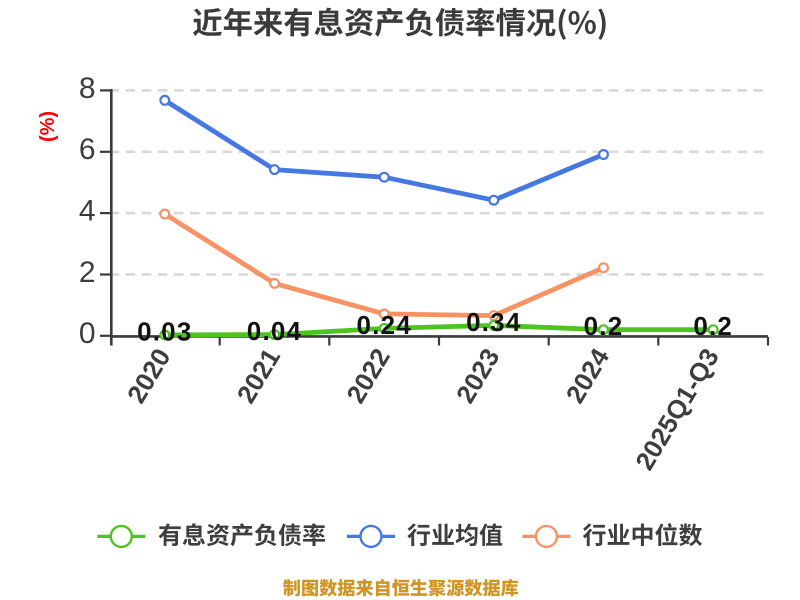 This screenshot has width=800, height=600. What do you see at coordinates (87, 333) in the screenshot?
I see `svg-text: 0` at bounding box center [87, 333].